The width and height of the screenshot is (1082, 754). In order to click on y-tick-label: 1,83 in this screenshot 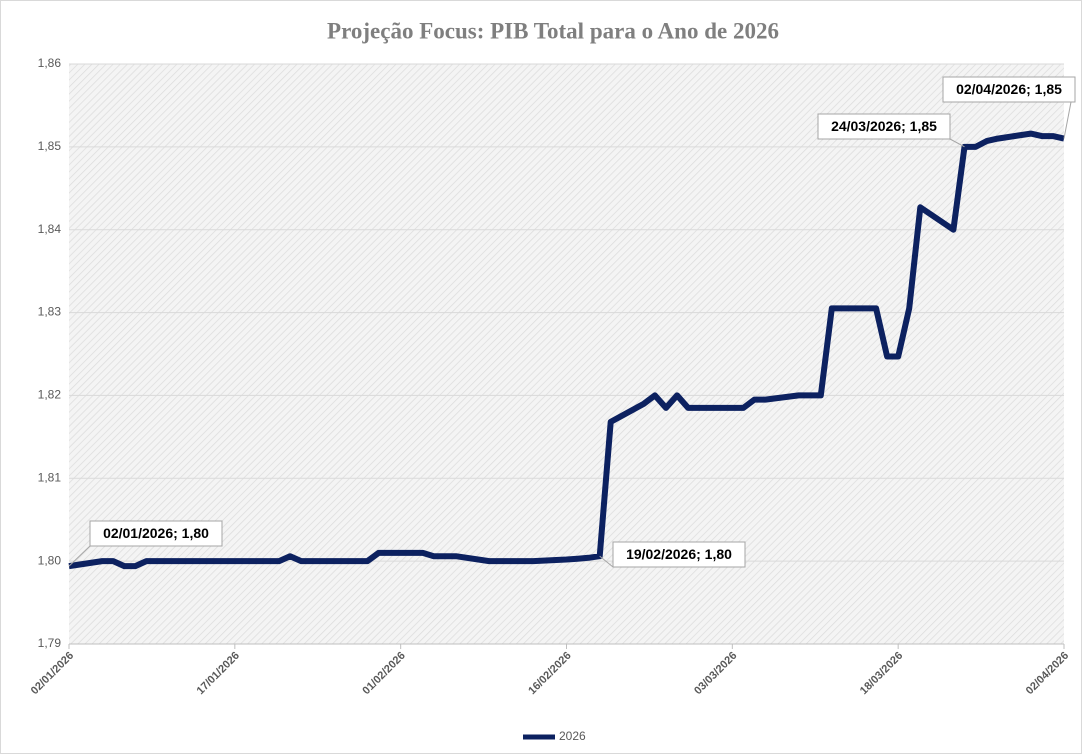, I will do `click(50, 312)`.